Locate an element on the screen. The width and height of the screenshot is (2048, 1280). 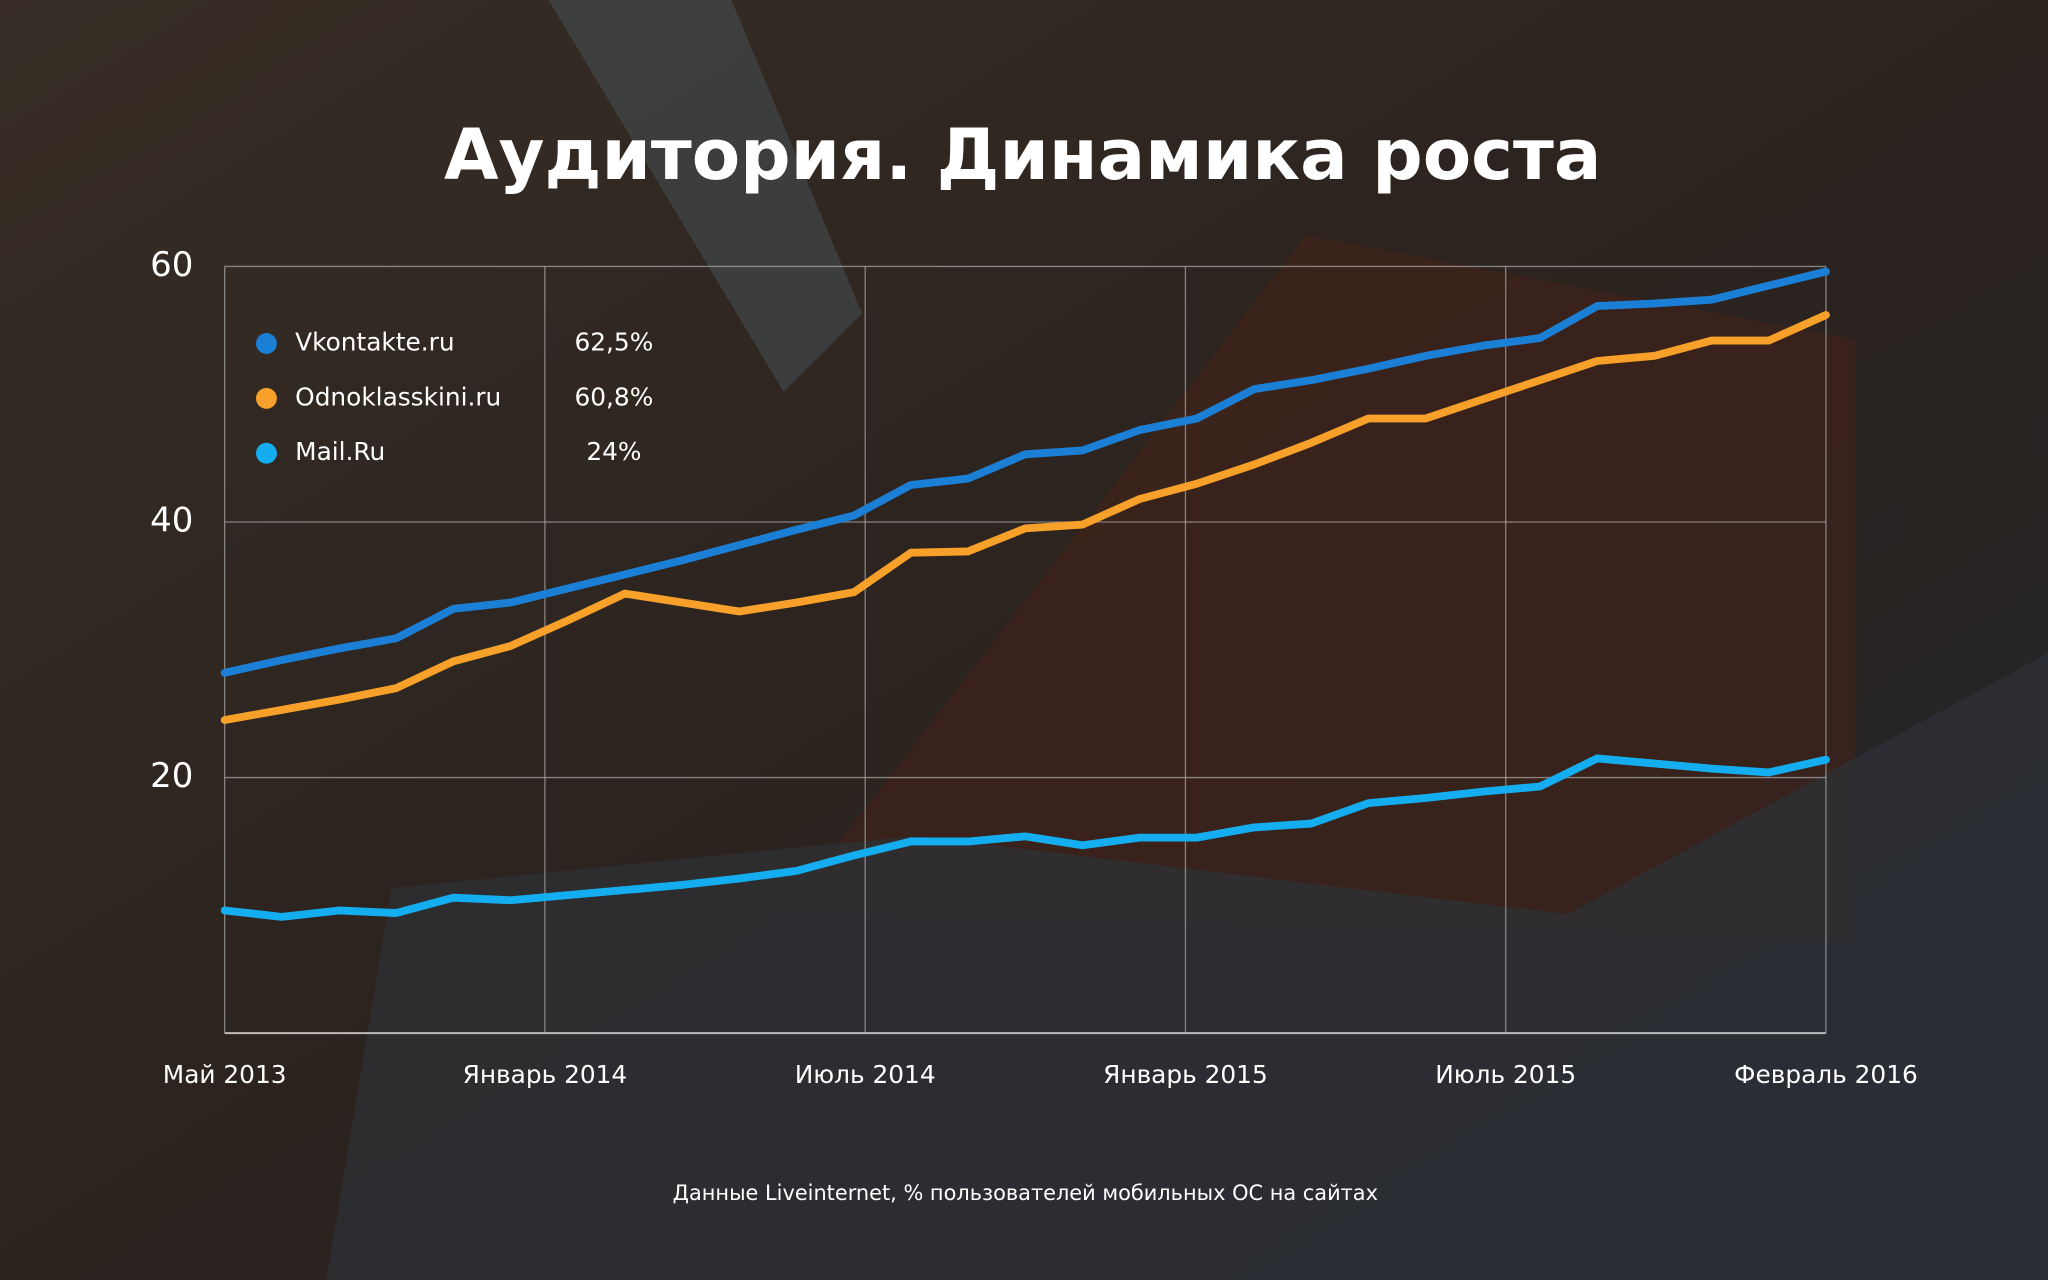
x-tick-label: Январь 2014 is located at coordinates (545, 1074).